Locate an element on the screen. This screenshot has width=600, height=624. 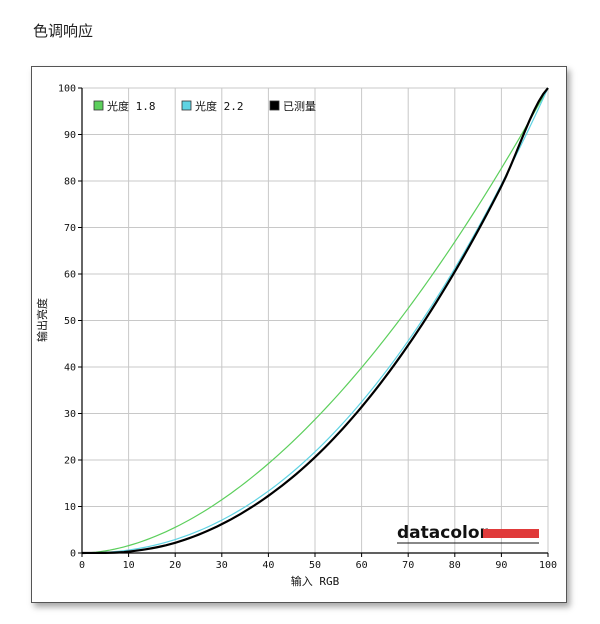
y-tick-label: 20 is located at coordinates (70, 461).